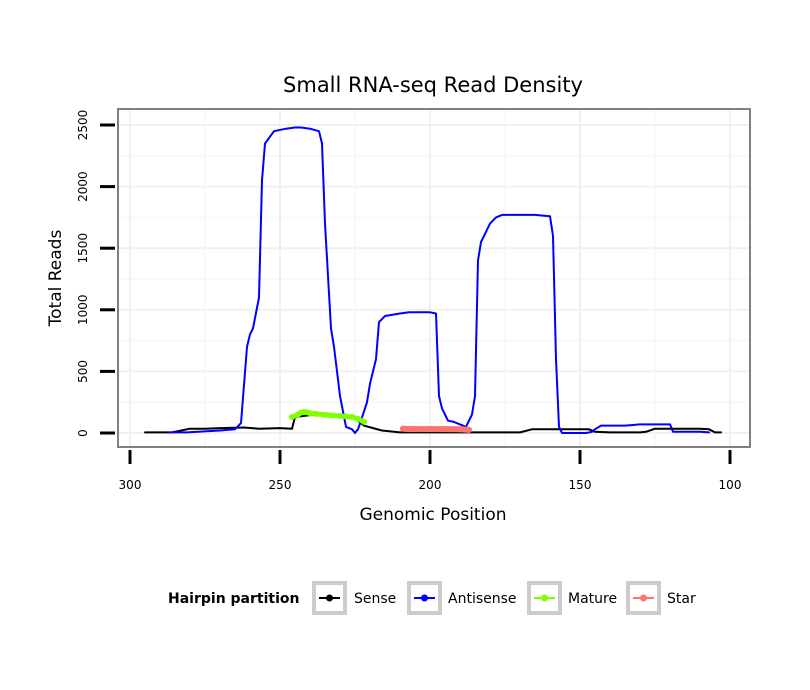 The height and width of the screenshot is (690, 810). I want to click on x-axis-title: Genomic Position, so click(432, 515).